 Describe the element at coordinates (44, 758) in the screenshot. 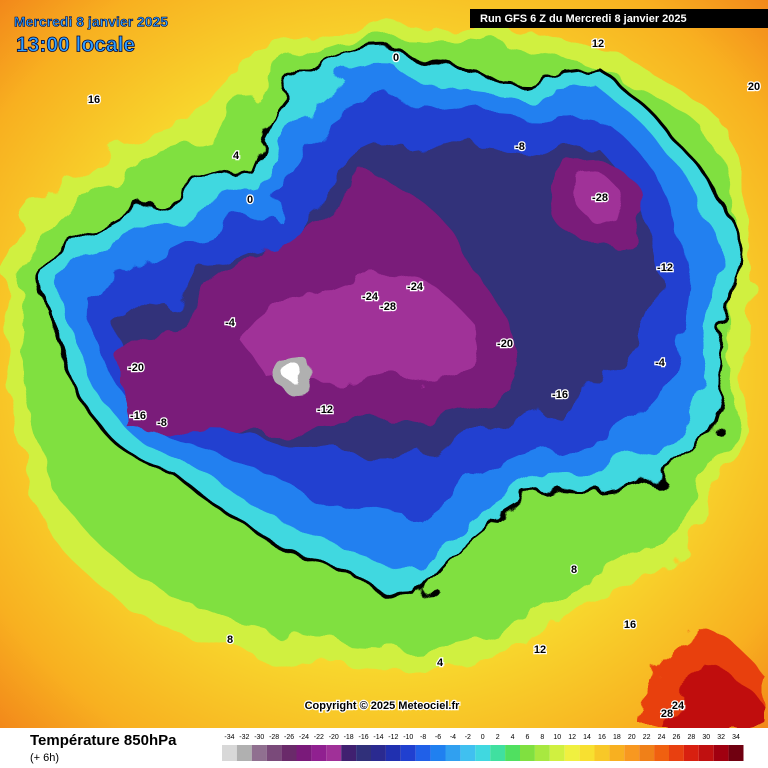

I see `forecast-step: (+ 6h)` at that location.